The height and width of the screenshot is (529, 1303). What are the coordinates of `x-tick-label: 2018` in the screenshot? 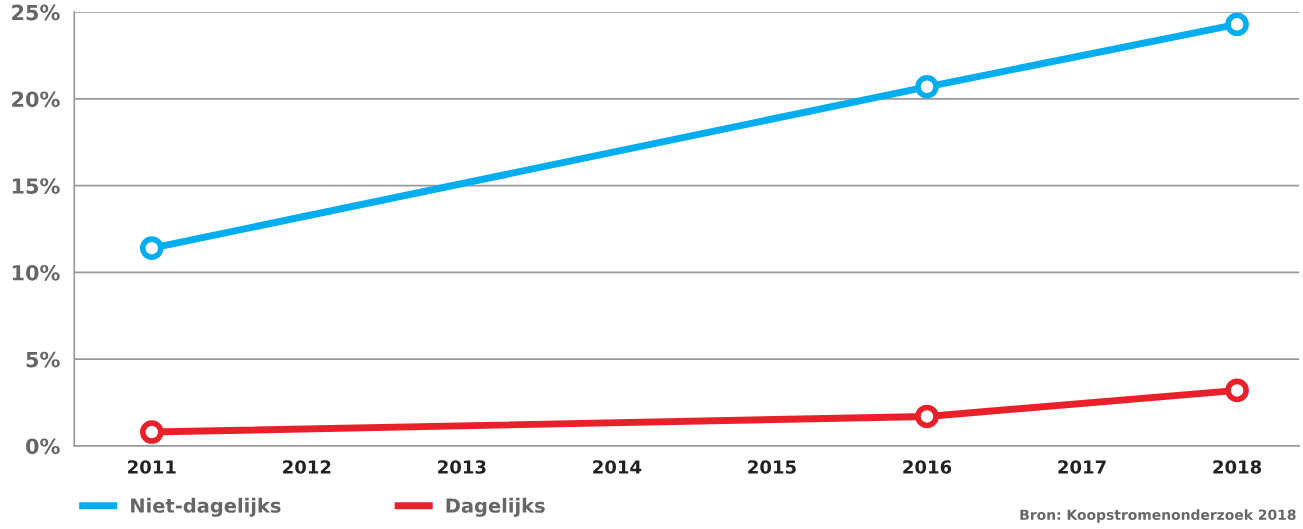 It's located at (1237, 467).